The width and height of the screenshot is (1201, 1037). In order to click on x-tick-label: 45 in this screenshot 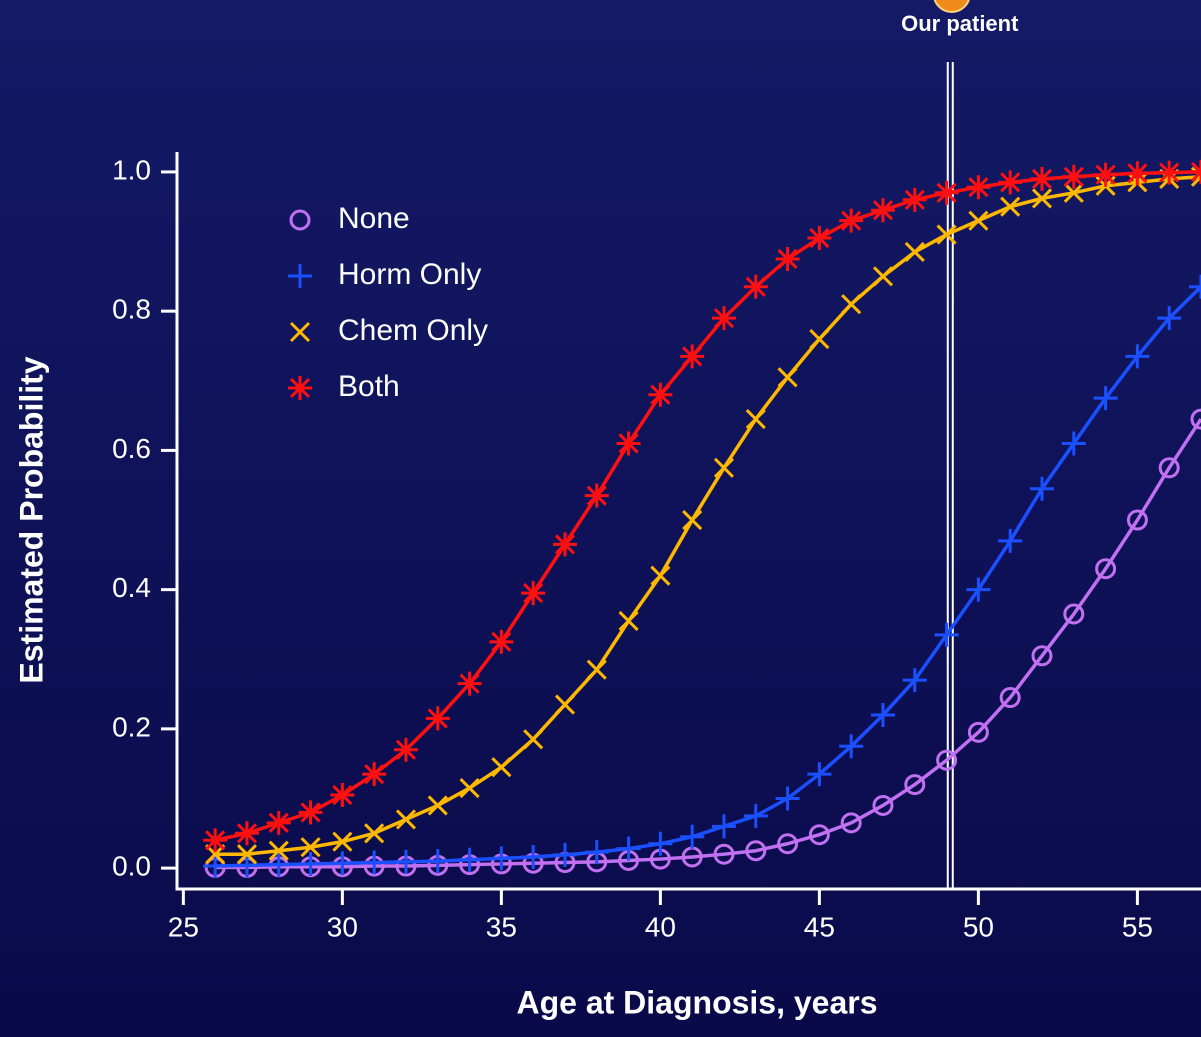, I will do `click(819, 926)`.